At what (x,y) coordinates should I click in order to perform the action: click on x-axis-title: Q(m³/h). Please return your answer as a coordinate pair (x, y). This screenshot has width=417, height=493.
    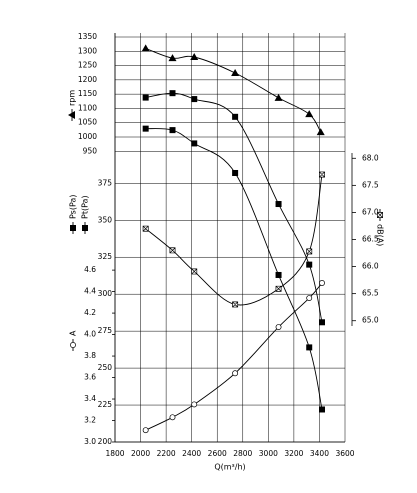
    Looking at the image, I should click on (229, 467).